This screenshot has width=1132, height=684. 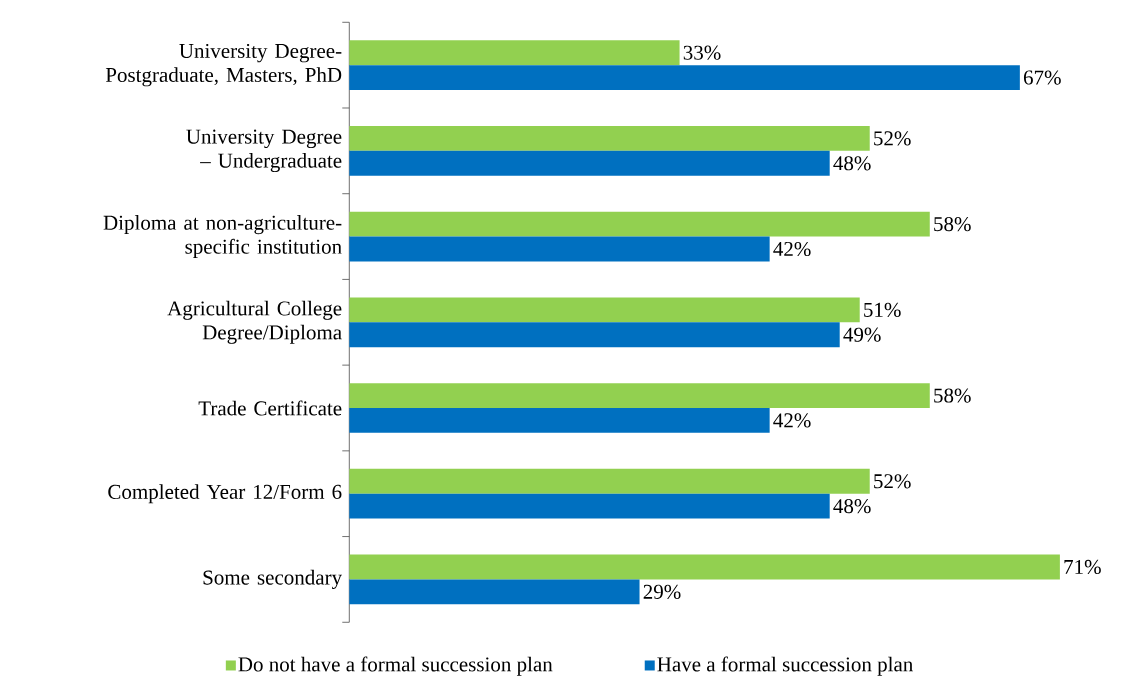 What do you see at coordinates (702, 52) in the screenshot?
I see `data-label: 33%` at bounding box center [702, 52].